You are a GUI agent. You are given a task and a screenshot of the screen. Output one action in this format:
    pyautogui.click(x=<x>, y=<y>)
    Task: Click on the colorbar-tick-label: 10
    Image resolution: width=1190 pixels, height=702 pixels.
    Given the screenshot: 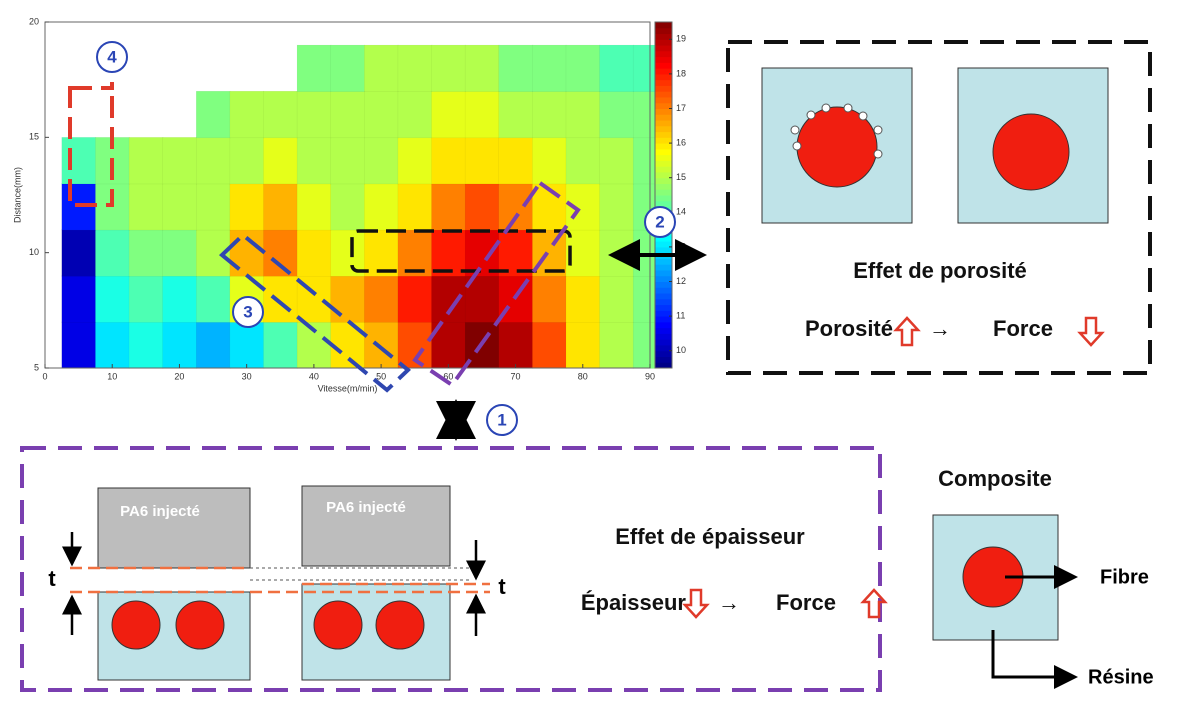 What is the action you would take?
    pyautogui.click(x=681, y=350)
    